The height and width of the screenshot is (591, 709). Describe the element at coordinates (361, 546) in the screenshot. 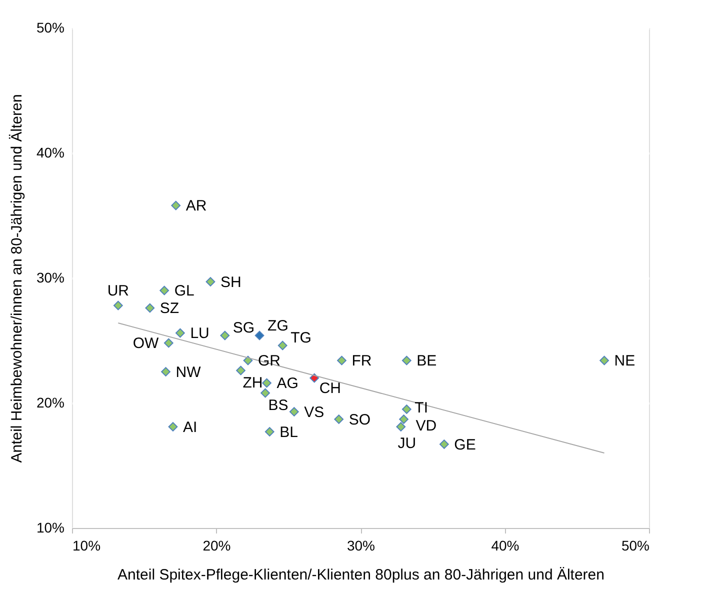

I see `x-tick-label: 30%` at that location.